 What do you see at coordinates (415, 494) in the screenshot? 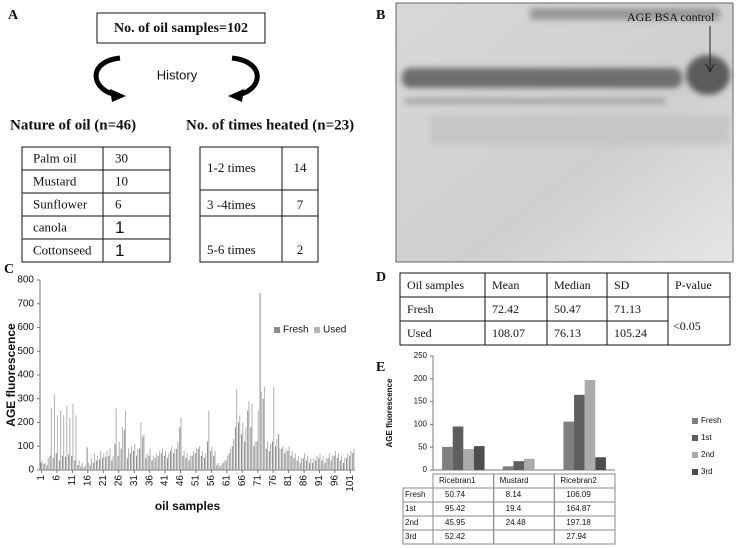
I see `table-row-label: Fresh` at bounding box center [415, 494].